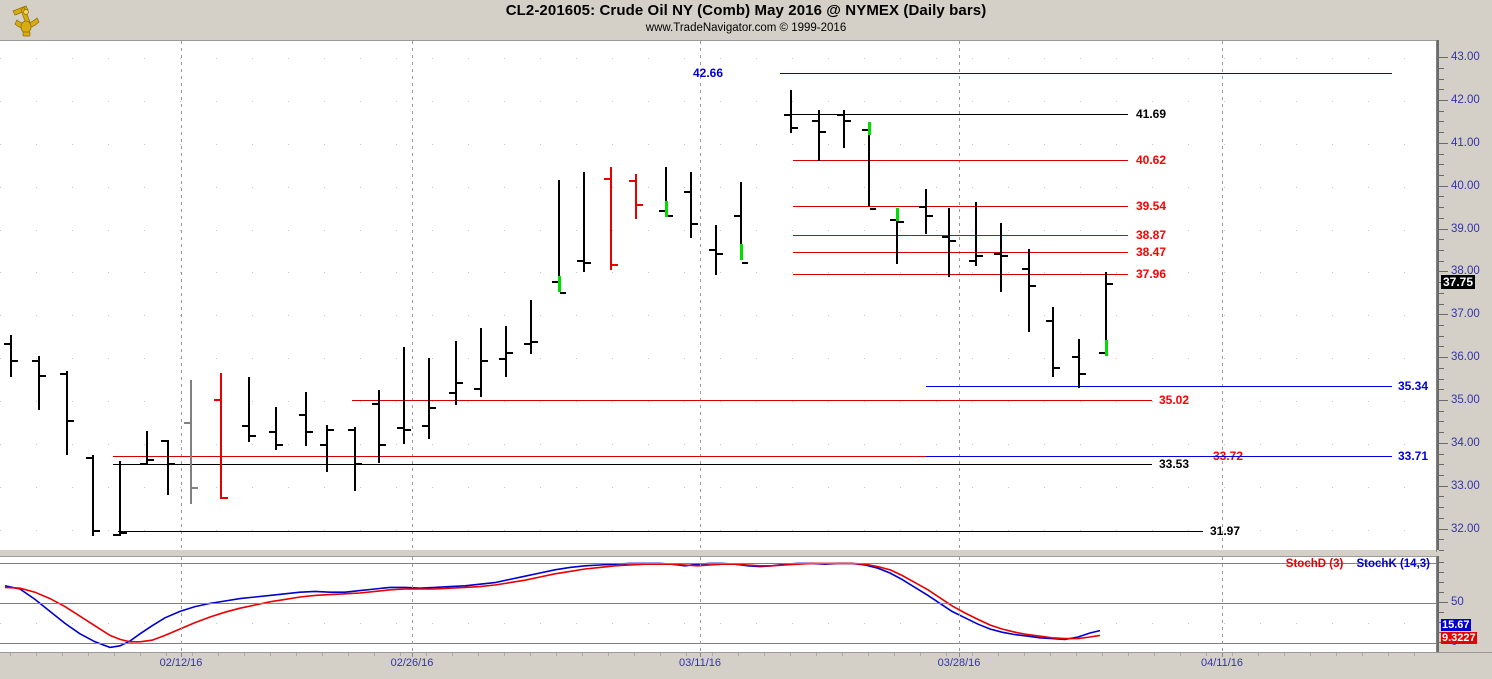  Describe the element at coordinates (707, 72) in the screenshot. I see `study-line-label: 42.66` at that location.